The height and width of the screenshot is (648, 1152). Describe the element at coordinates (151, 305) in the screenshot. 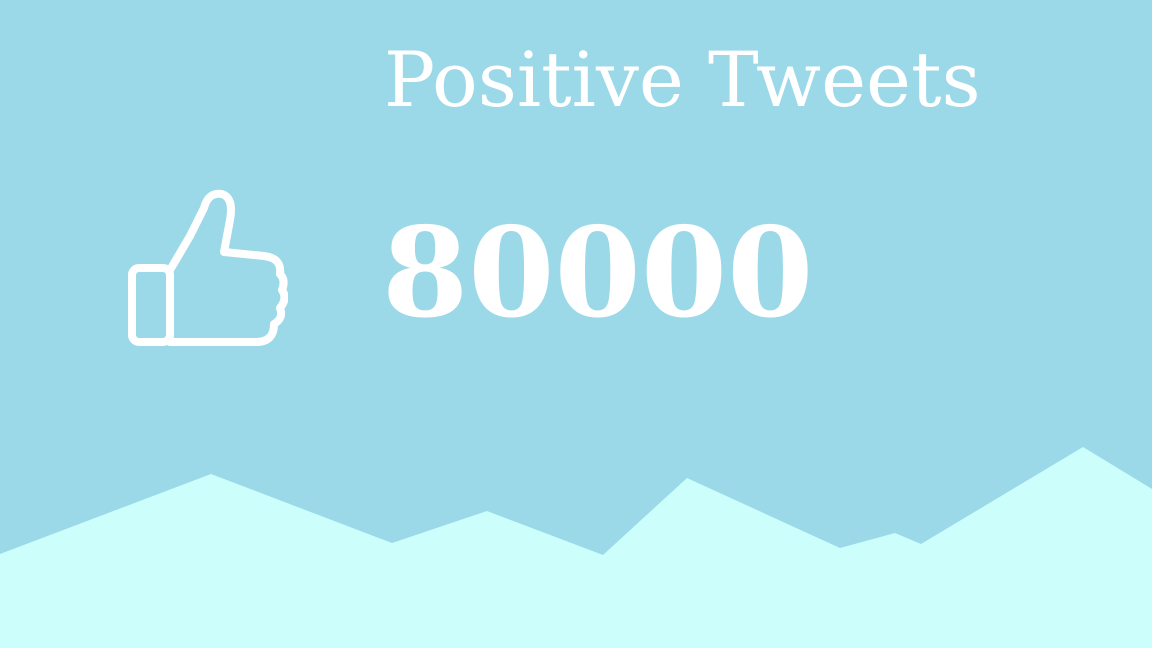

I see `thumb-cuff` at that location.